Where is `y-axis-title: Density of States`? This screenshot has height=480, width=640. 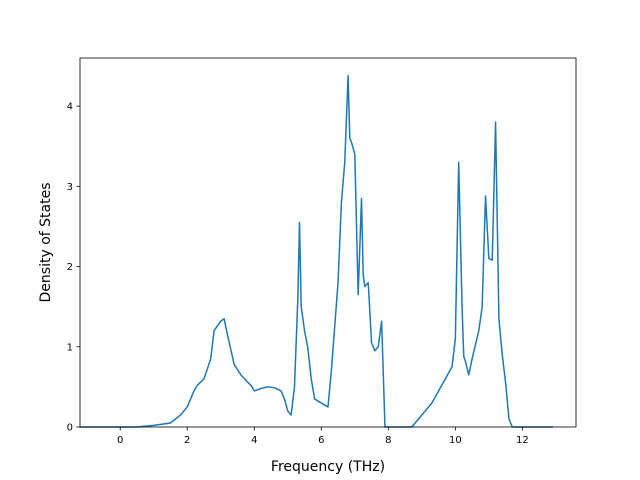 y-axis-title: Density of States is located at coordinates (46, 243).